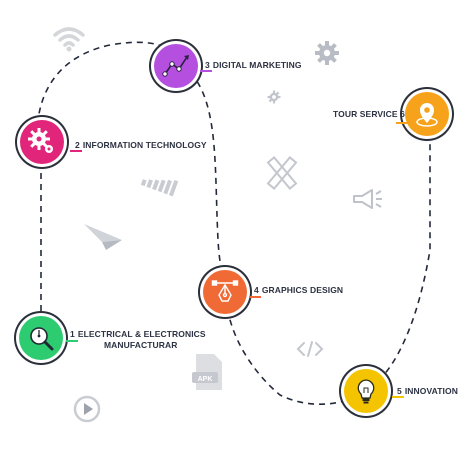  Describe the element at coordinates (87, 409) in the screenshot. I see `play-button-icon` at that location.